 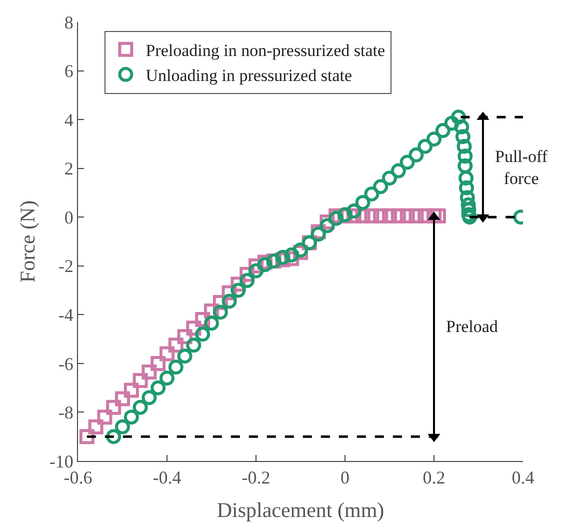 What do you see at coordinates (472, 326) in the screenshot?
I see `annotation: Preload` at bounding box center [472, 326].